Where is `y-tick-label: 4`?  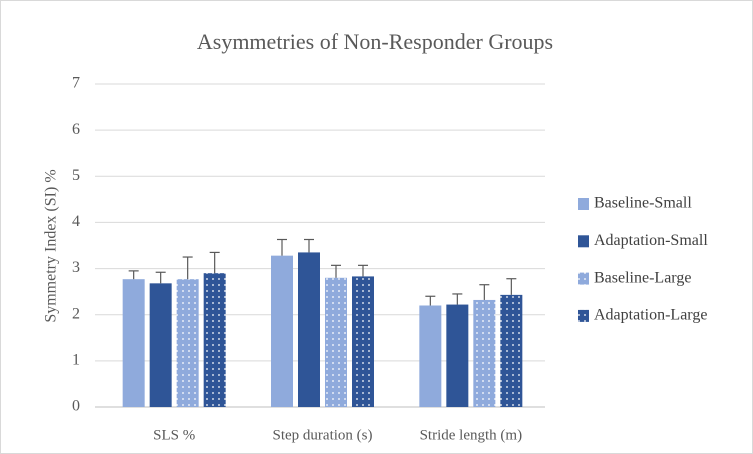 y-tick-label: 4 is located at coordinates (76, 221).